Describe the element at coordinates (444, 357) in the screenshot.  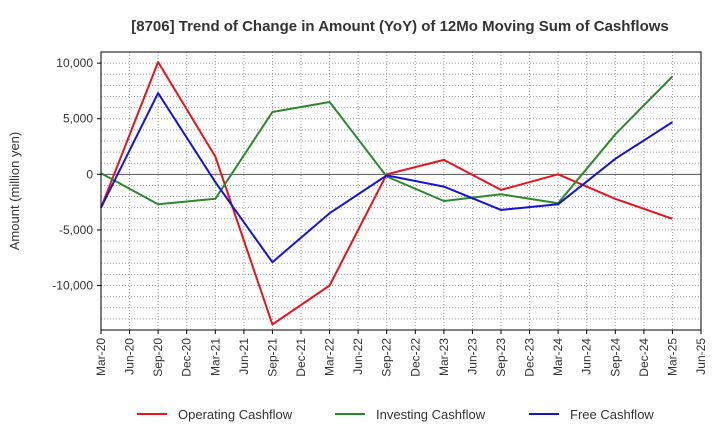
I see `x-tick-label: Mar-23` at that location.